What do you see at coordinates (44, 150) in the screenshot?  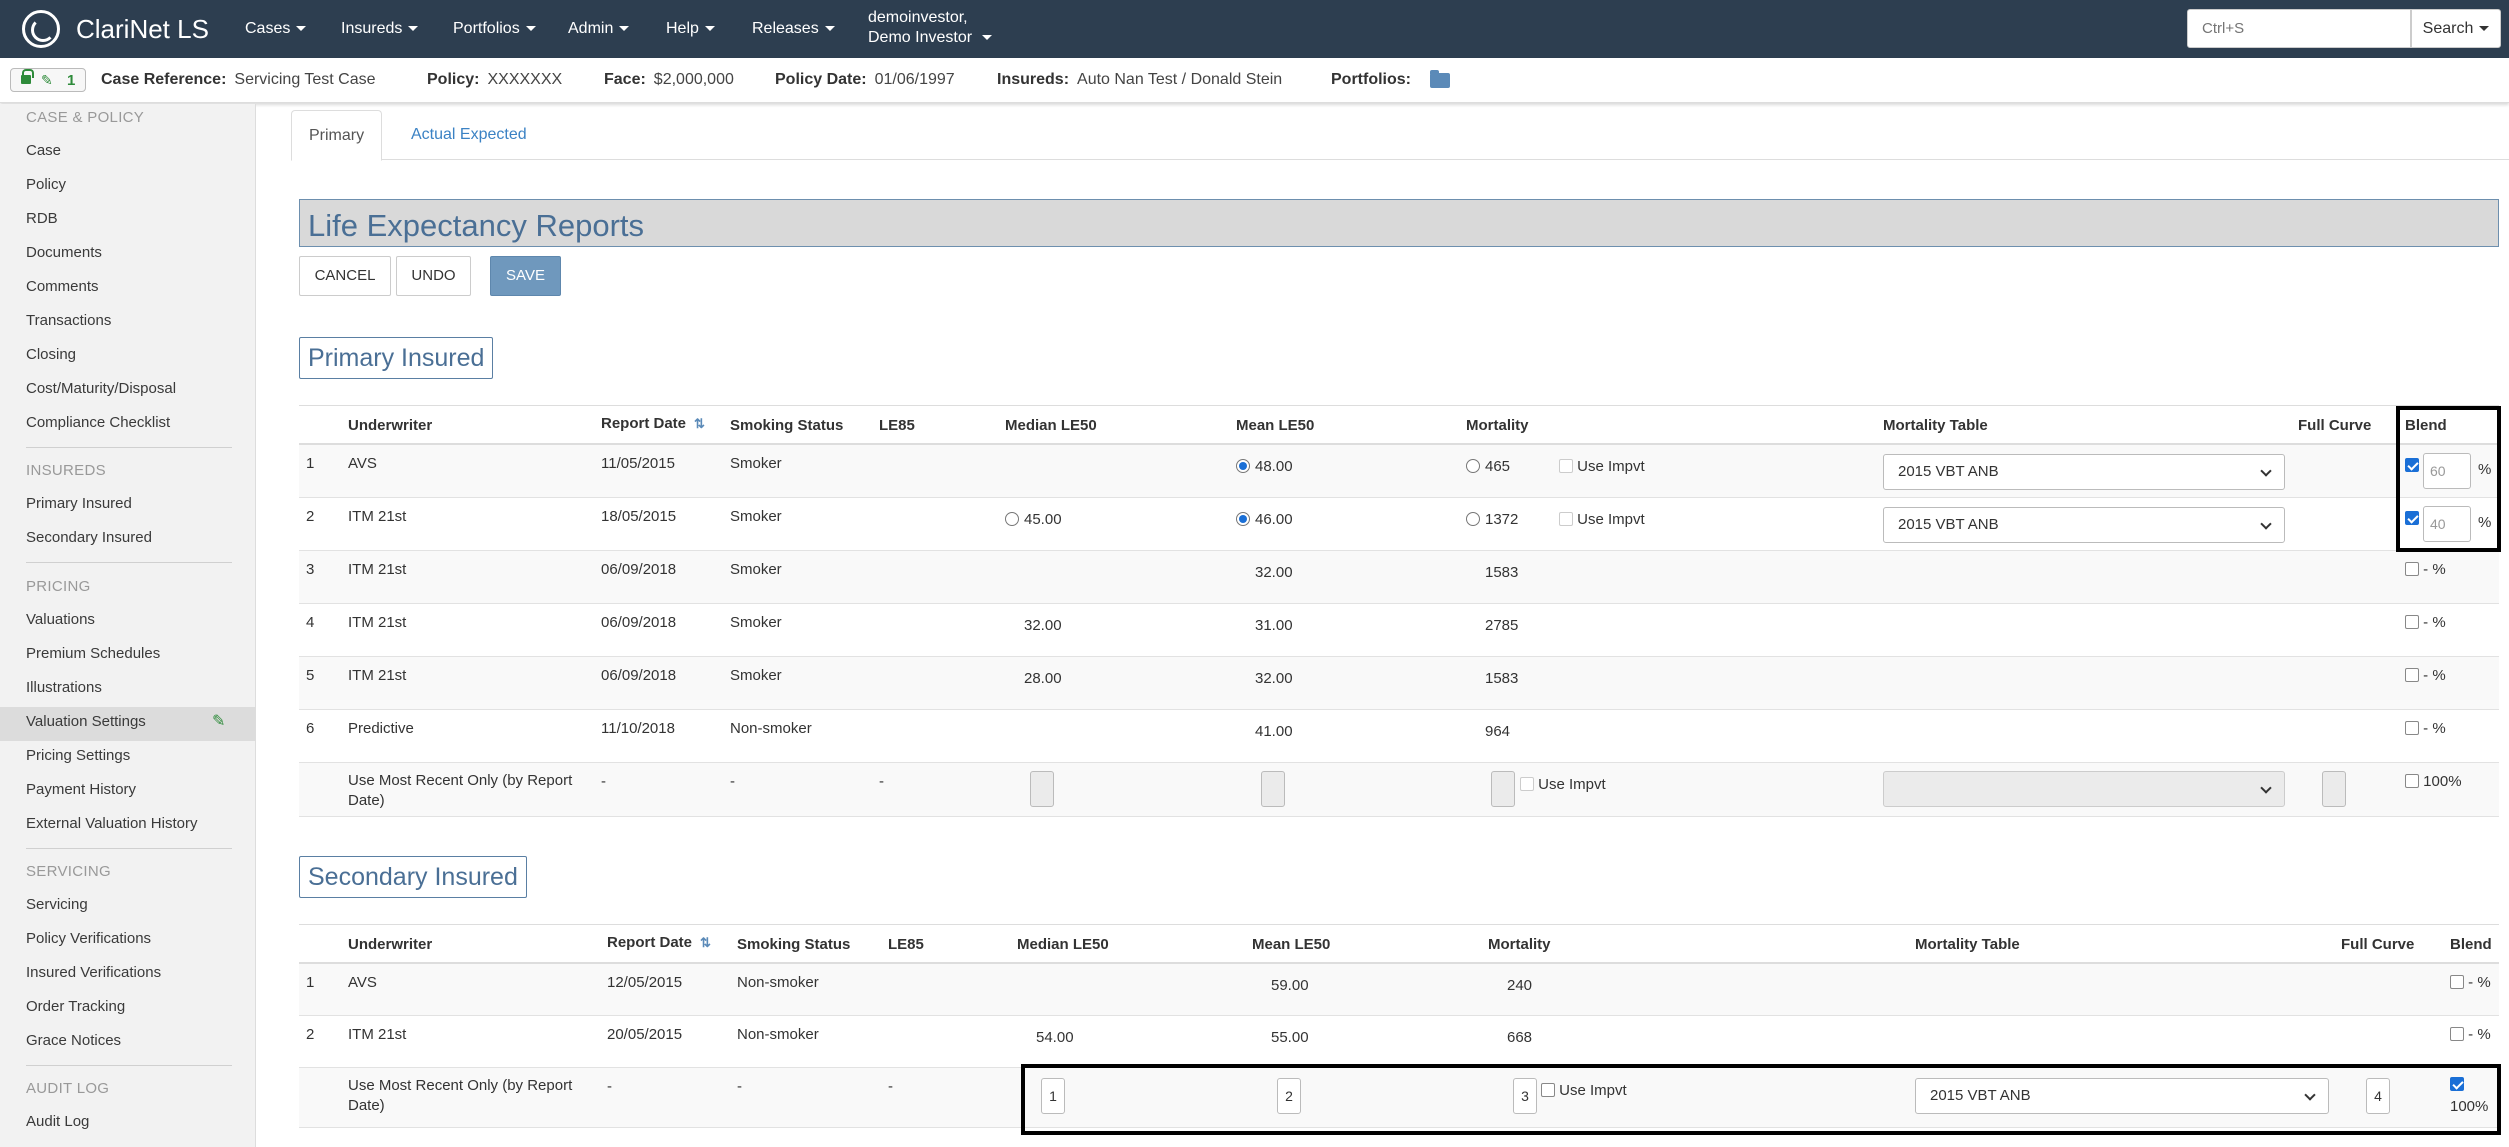 I see `sidebar-item-case: Case` at bounding box center [44, 150].